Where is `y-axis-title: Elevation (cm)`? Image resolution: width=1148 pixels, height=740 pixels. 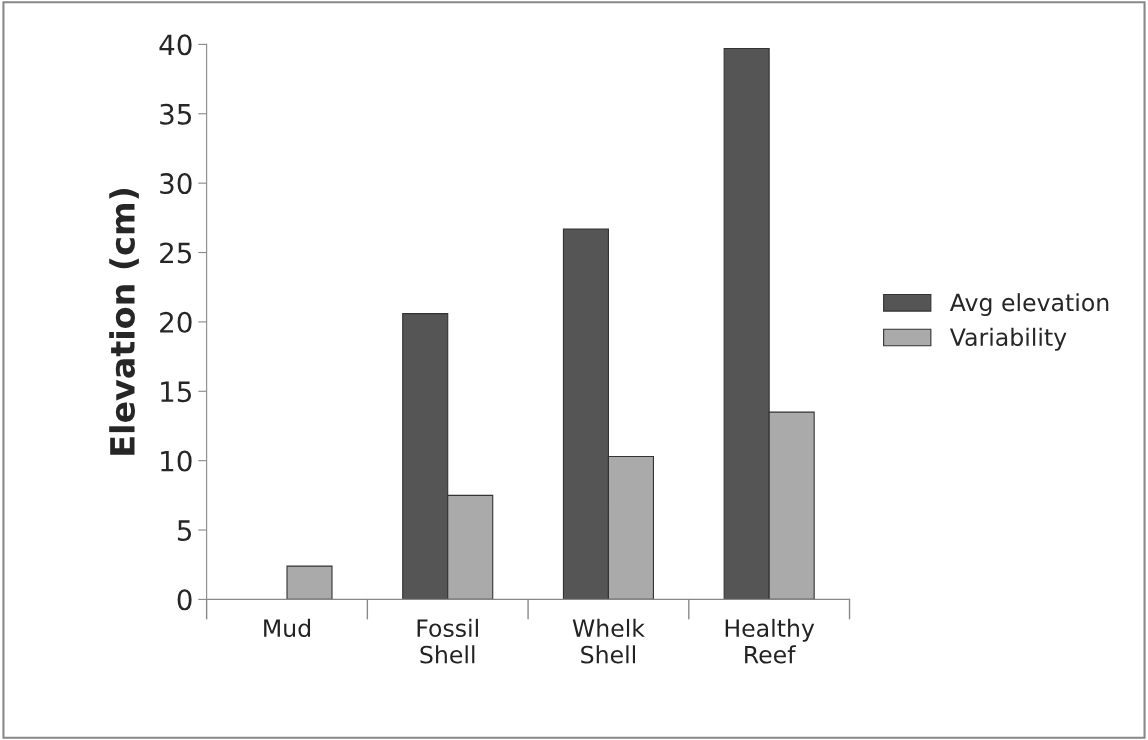 y-axis-title: Elevation (cm) is located at coordinates (124, 321).